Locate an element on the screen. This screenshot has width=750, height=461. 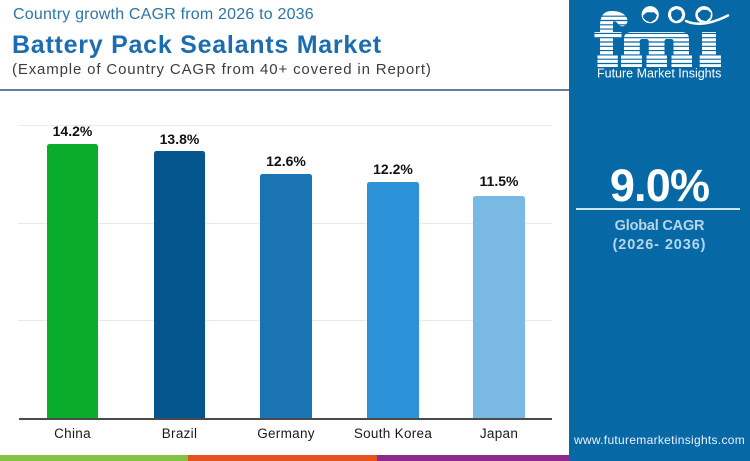
svg-text: Future Market Insights is located at coordinates (659, 74).